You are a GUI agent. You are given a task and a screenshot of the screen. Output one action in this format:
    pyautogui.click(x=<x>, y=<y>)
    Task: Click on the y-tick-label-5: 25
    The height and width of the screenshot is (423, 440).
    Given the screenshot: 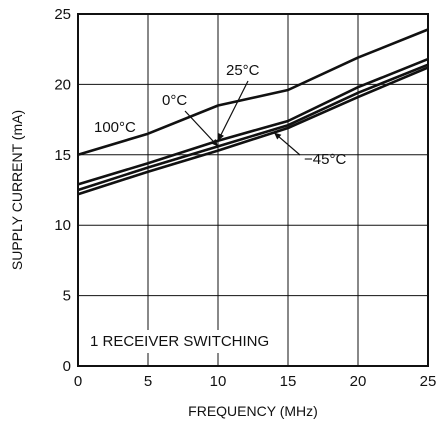 What is the action you would take?
    pyautogui.click(x=62, y=14)
    